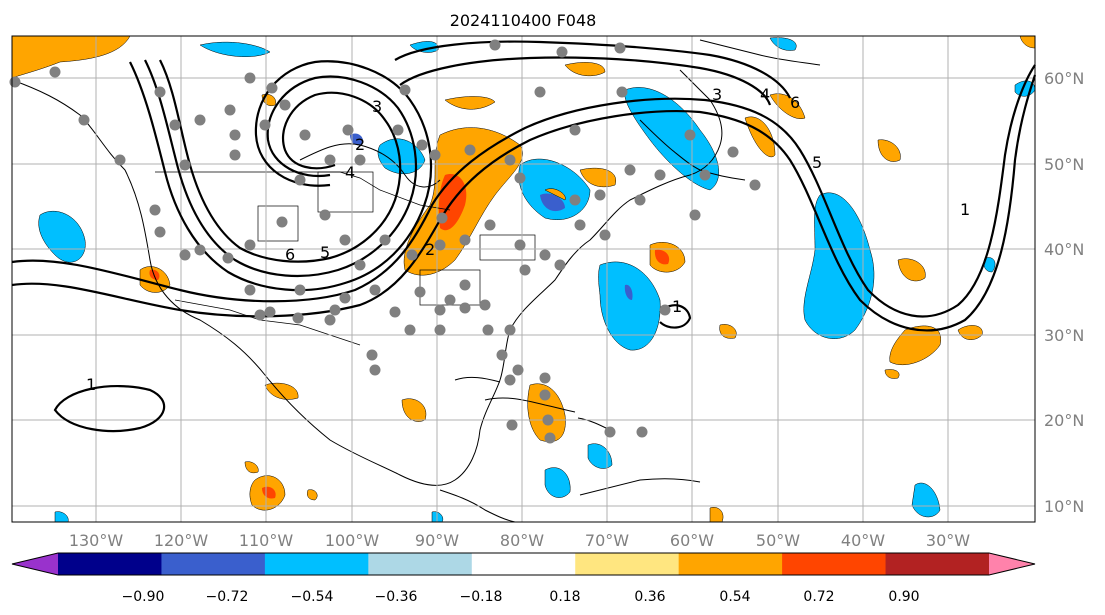 Image resolution: width=1105 pixels, height=615 pixels. Describe the element at coordinates (35, 564) in the screenshot. I see `colorbar-extend-min` at that location.